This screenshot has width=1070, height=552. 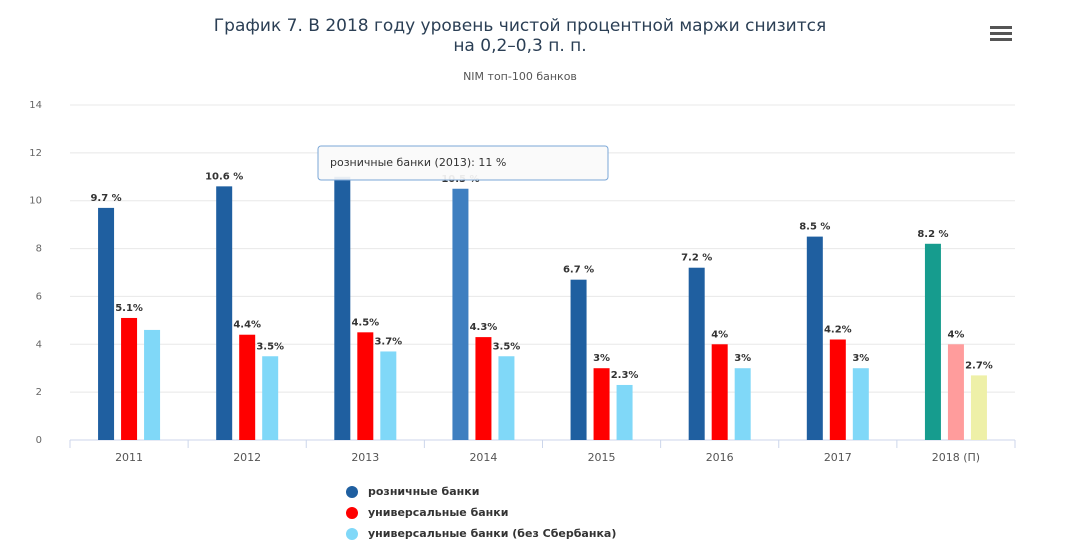 What do you see at coordinates (932, 234) in the screenshot?
I see `data-label: 8.2 %` at bounding box center [932, 234].